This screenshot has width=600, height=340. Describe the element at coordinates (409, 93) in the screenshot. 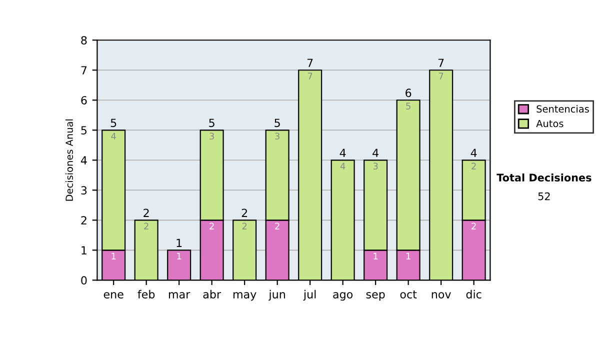

I see `total-label: 6` at that location.